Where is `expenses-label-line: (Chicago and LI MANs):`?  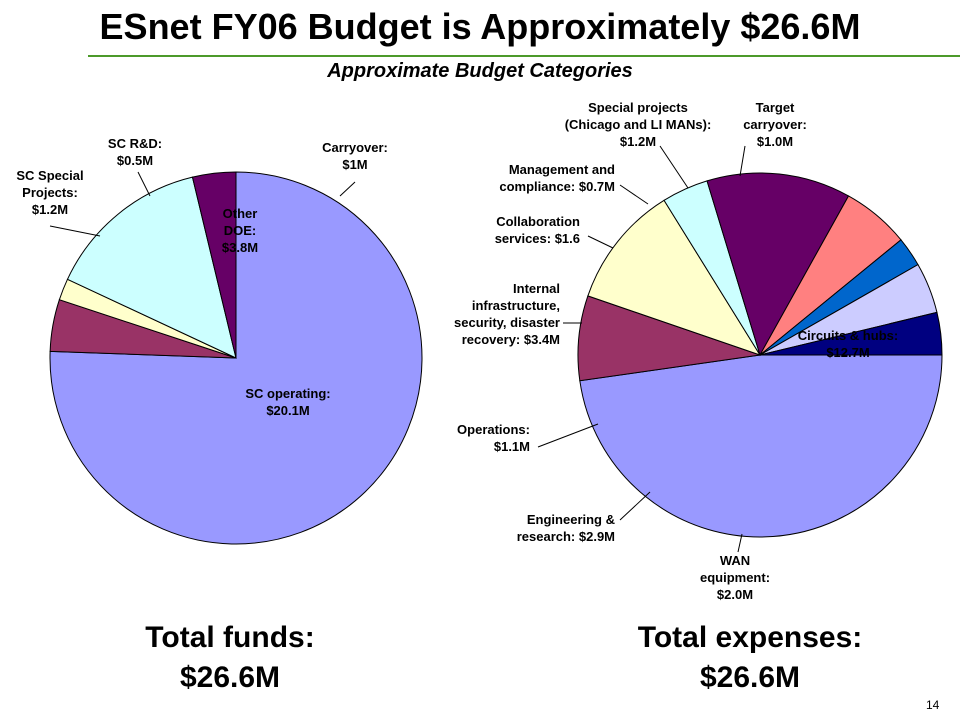 expenses-label-line: (Chicago and LI MANs): is located at coordinates (638, 124).